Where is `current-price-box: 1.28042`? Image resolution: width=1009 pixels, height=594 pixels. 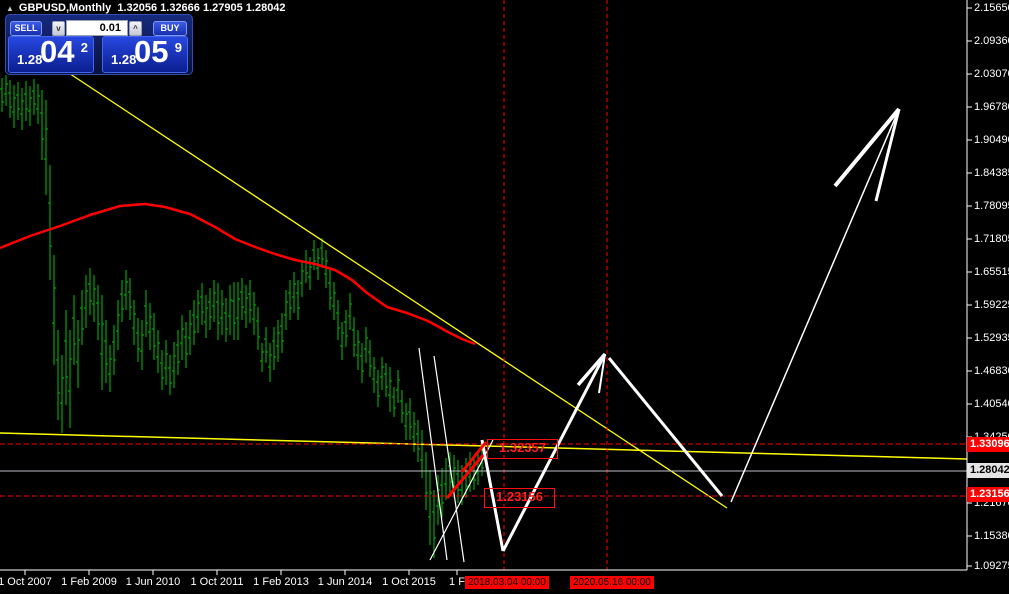
current-price-box: 1.28042 is located at coordinates (988, 470).